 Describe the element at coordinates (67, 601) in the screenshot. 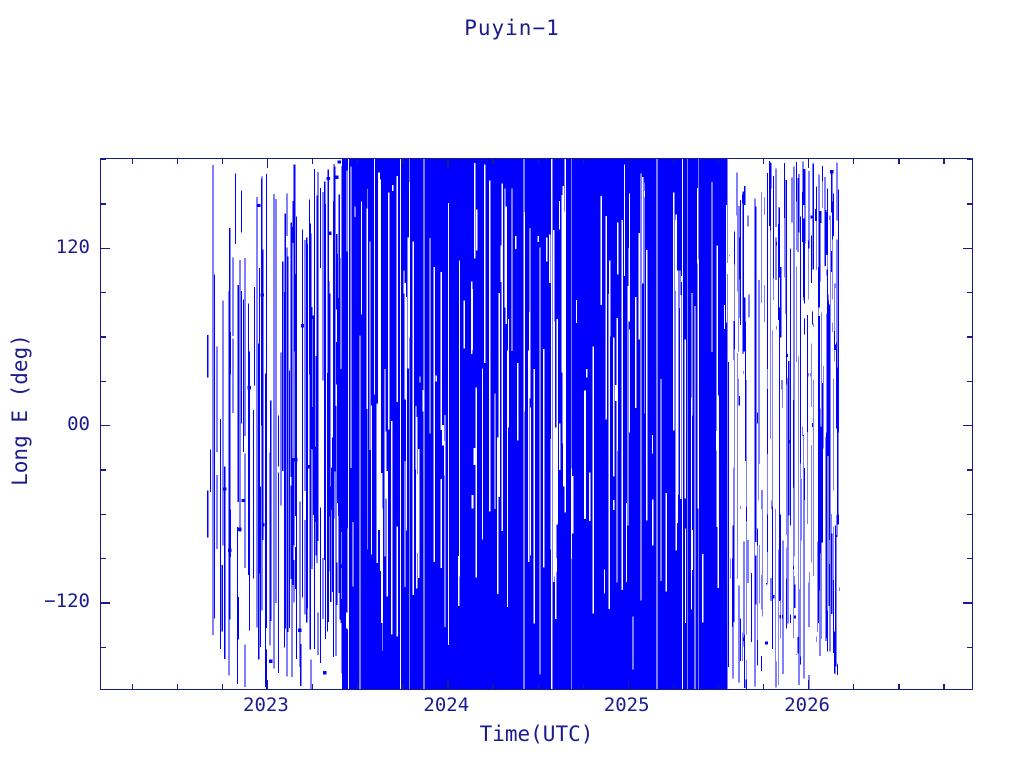

I see `y-axis-tick-label: −120` at that location.